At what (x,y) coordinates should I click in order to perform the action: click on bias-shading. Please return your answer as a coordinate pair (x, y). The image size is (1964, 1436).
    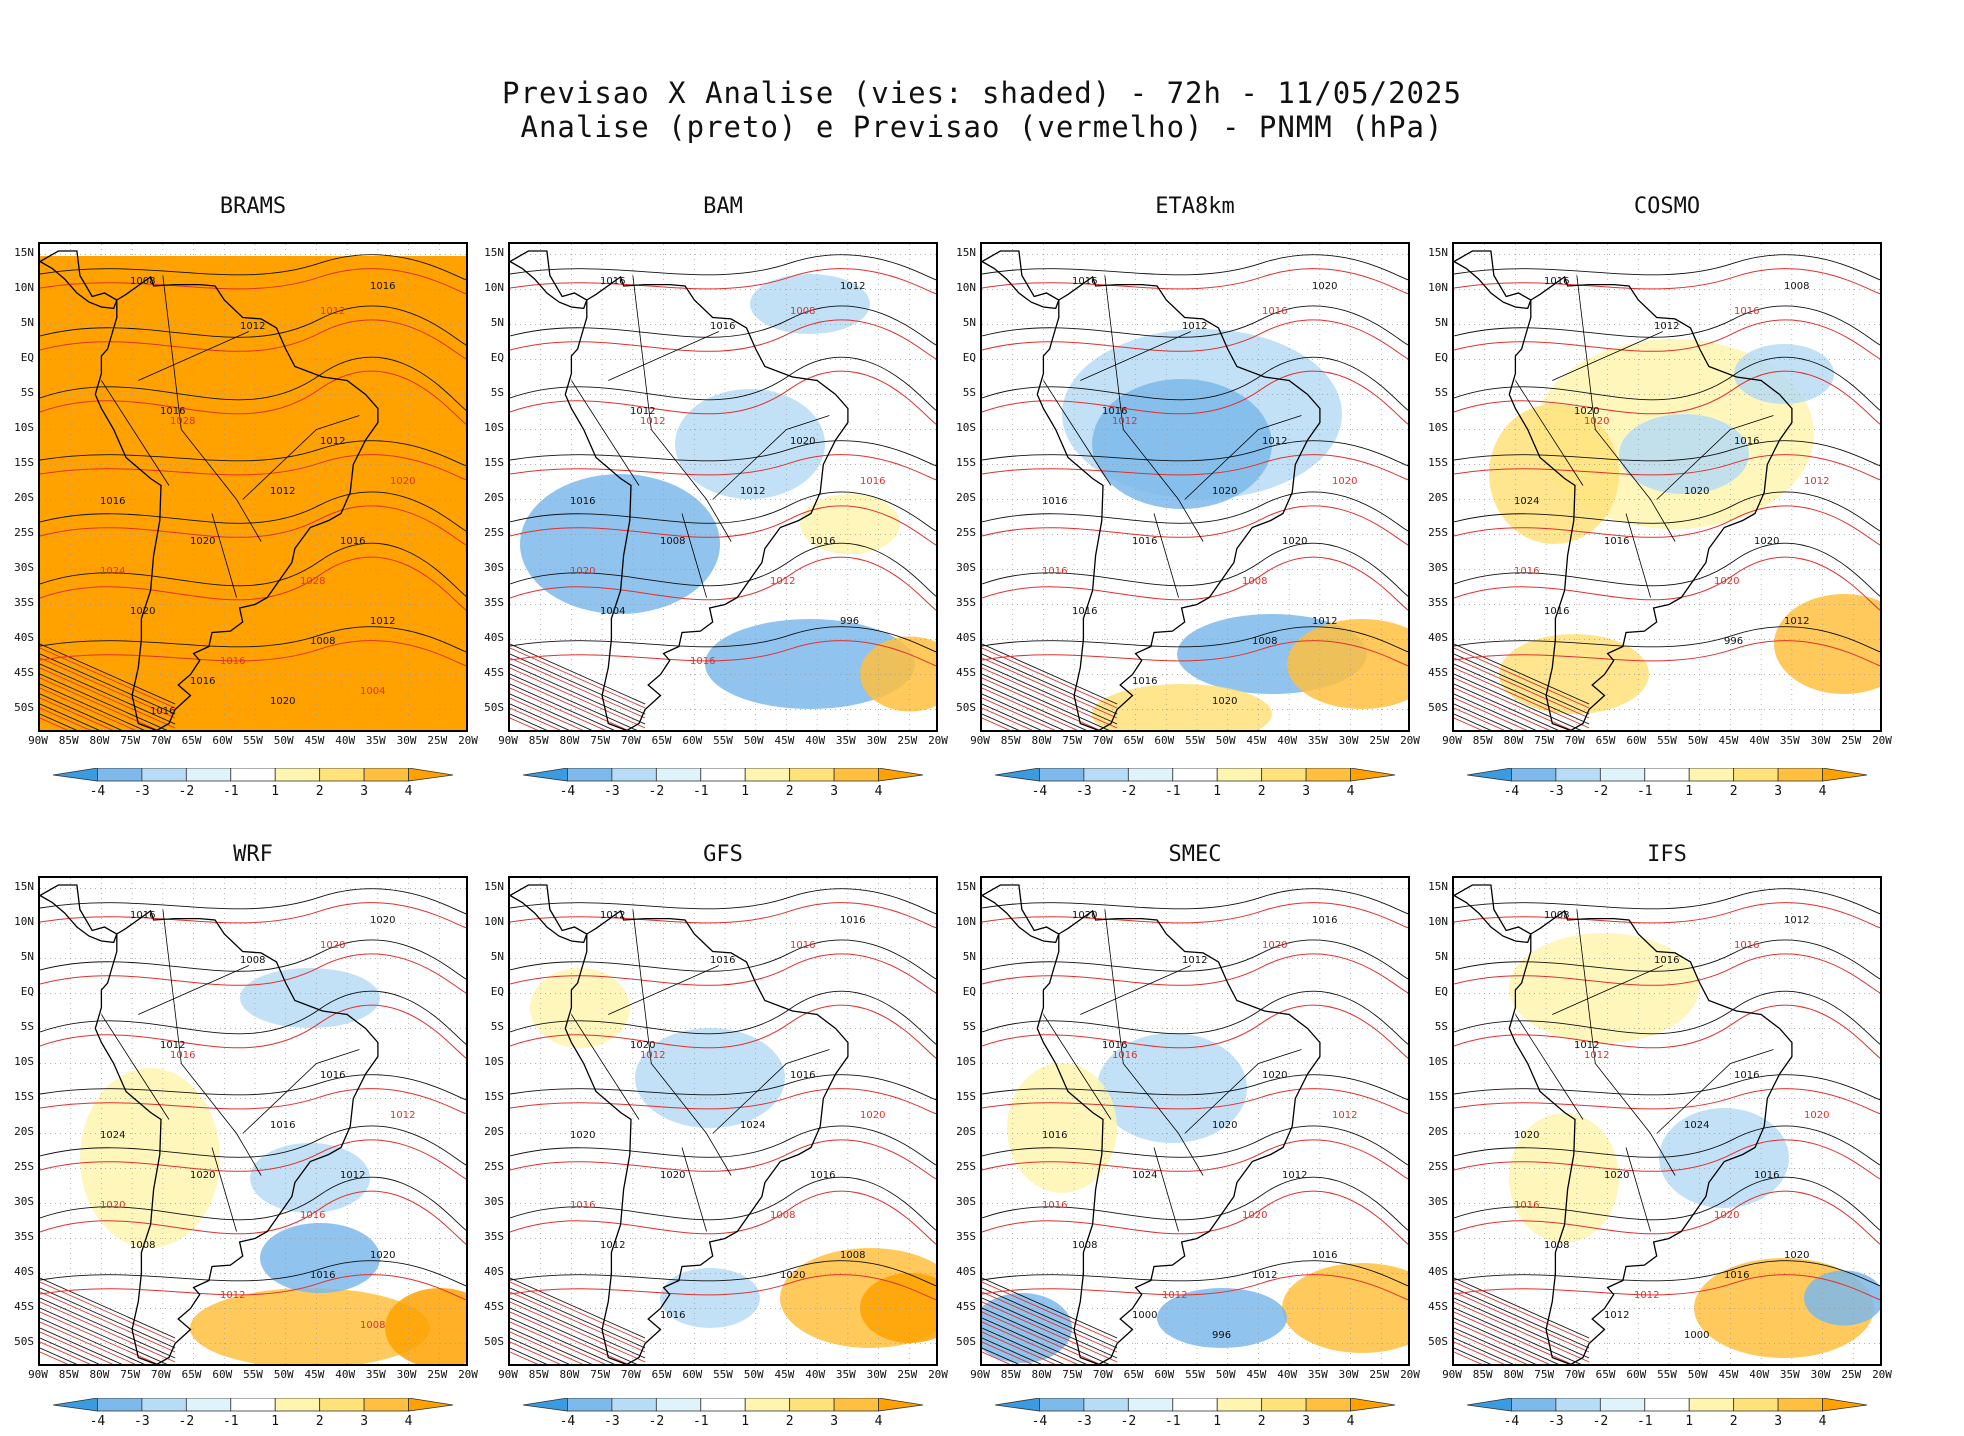
    Looking at the image, I should click on (1172, 1088).